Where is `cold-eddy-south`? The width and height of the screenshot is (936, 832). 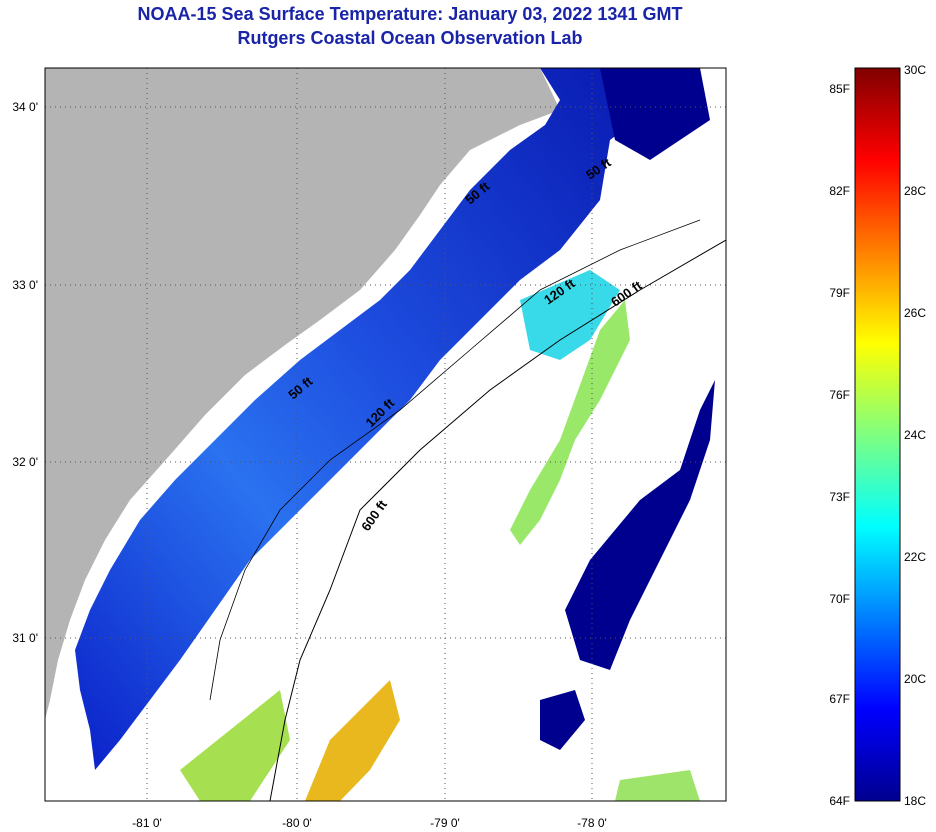
cold-eddy-south is located at coordinates (562, 720).